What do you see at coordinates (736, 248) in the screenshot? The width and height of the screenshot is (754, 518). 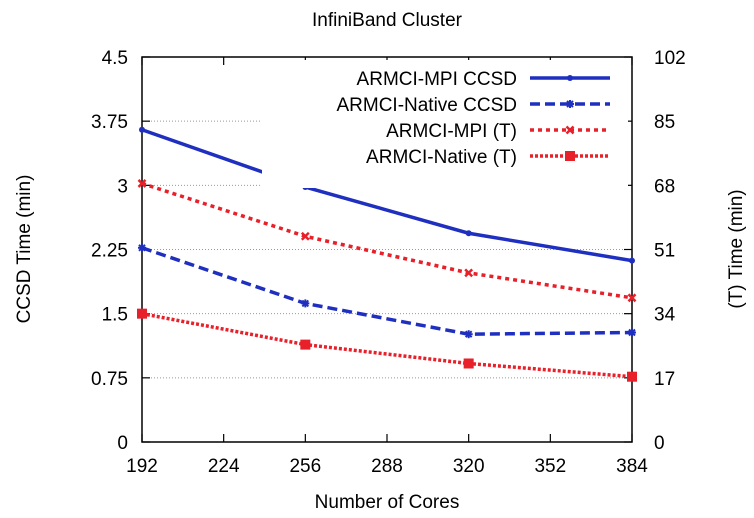 I see `y2-axis-label: (T) Time (min)` at bounding box center [736, 248].